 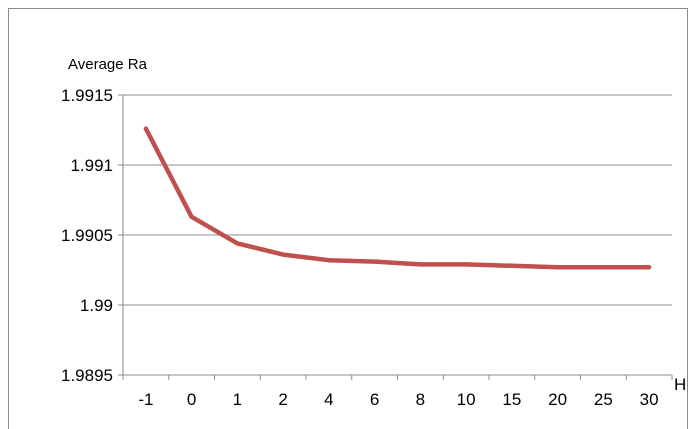 What do you see at coordinates (680, 384) in the screenshot?
I see `x-axis-title: H` at bounding box center [680, 384].